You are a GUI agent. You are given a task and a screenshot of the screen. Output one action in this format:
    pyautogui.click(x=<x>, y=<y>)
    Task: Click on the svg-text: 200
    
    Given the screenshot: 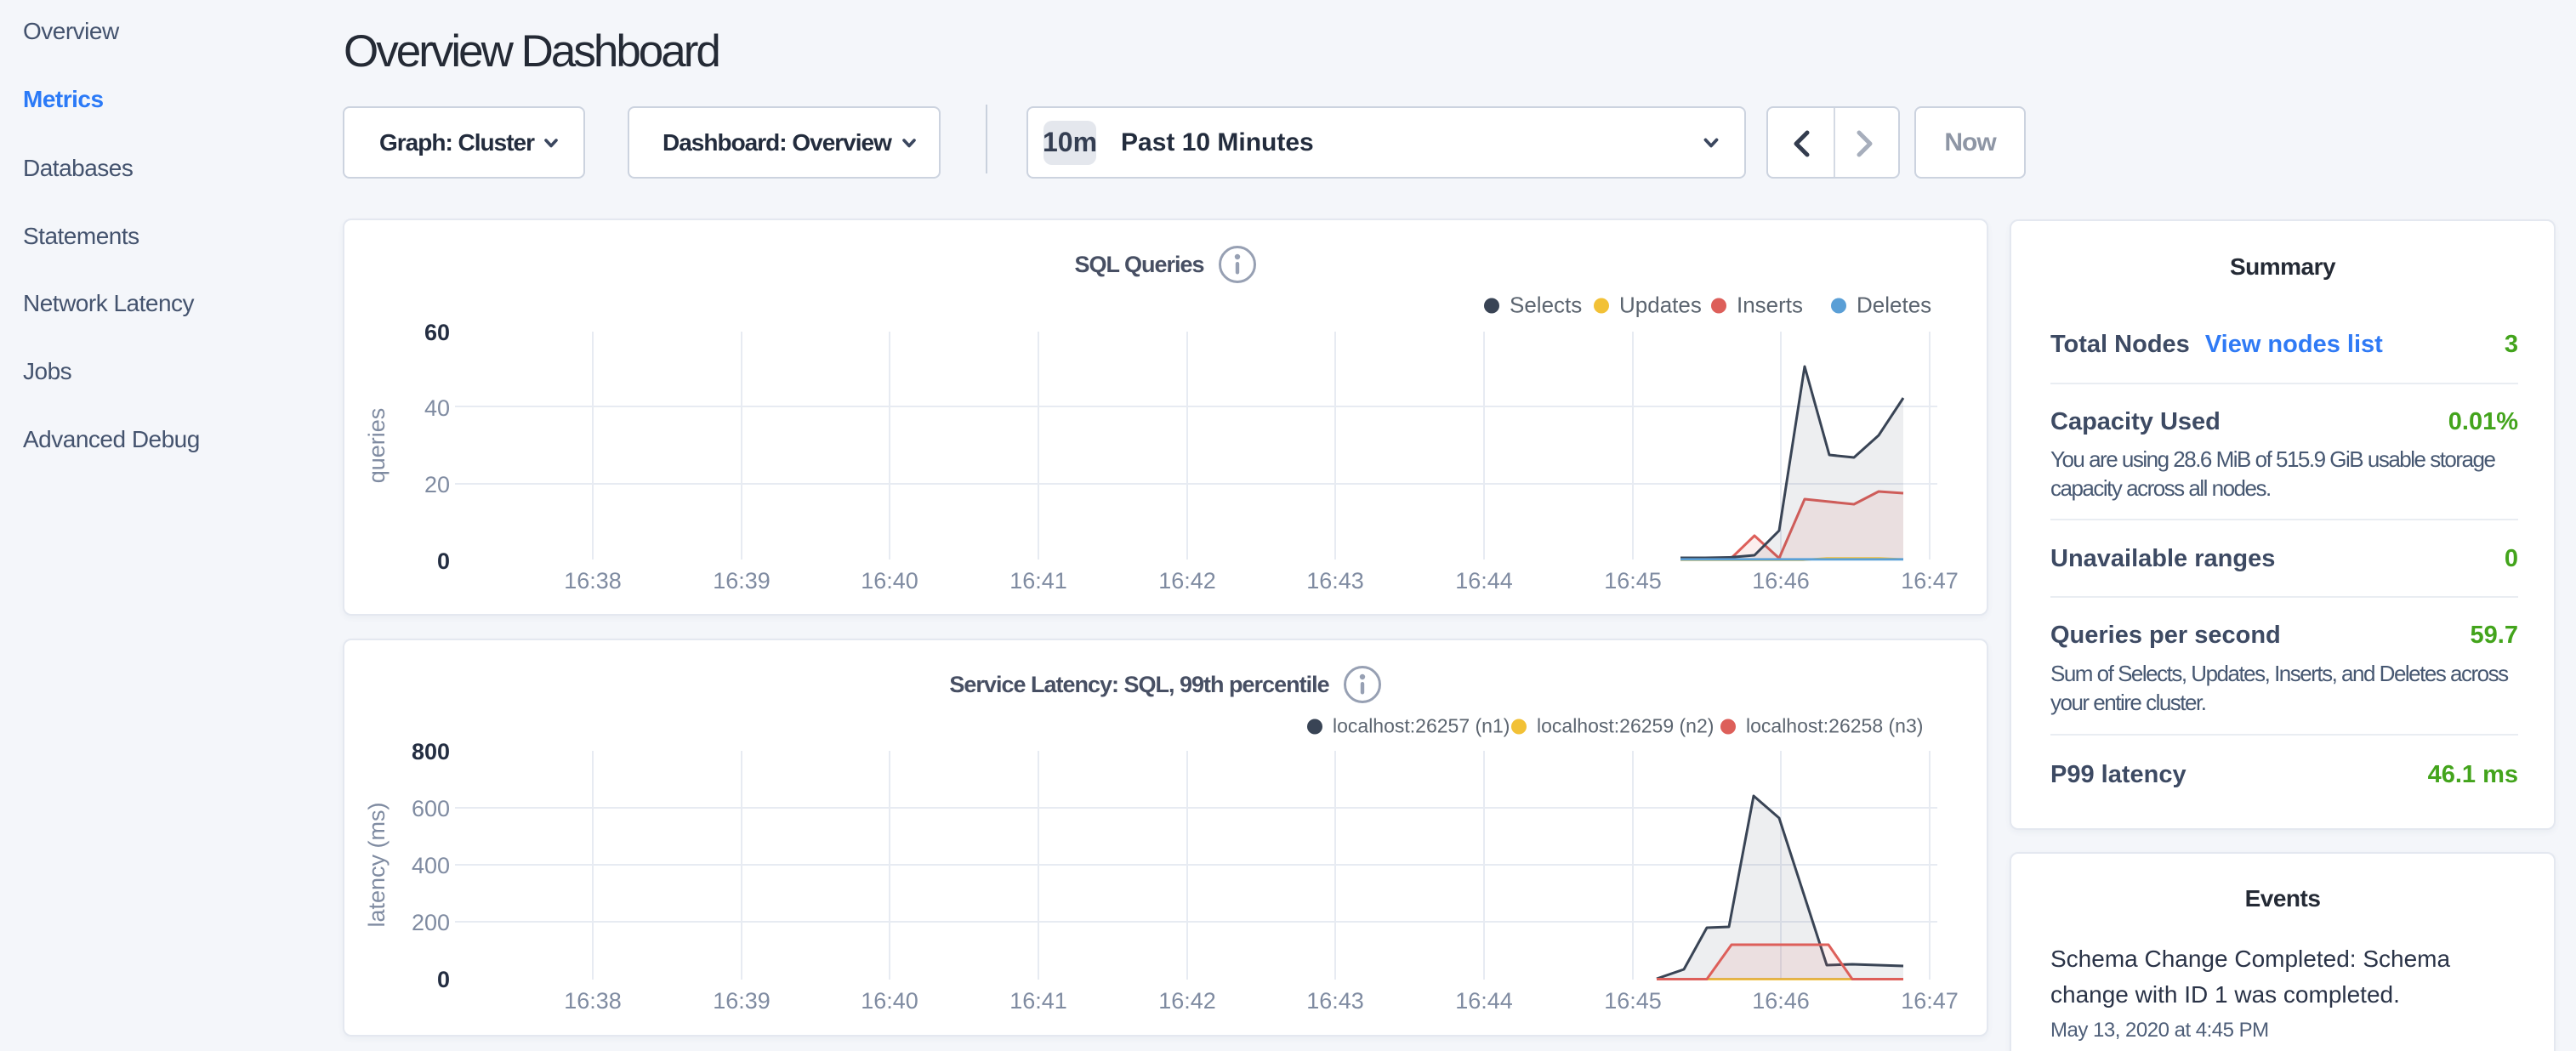 What is the action you would take?
    pyautogui.click(x=431, y=923)
    